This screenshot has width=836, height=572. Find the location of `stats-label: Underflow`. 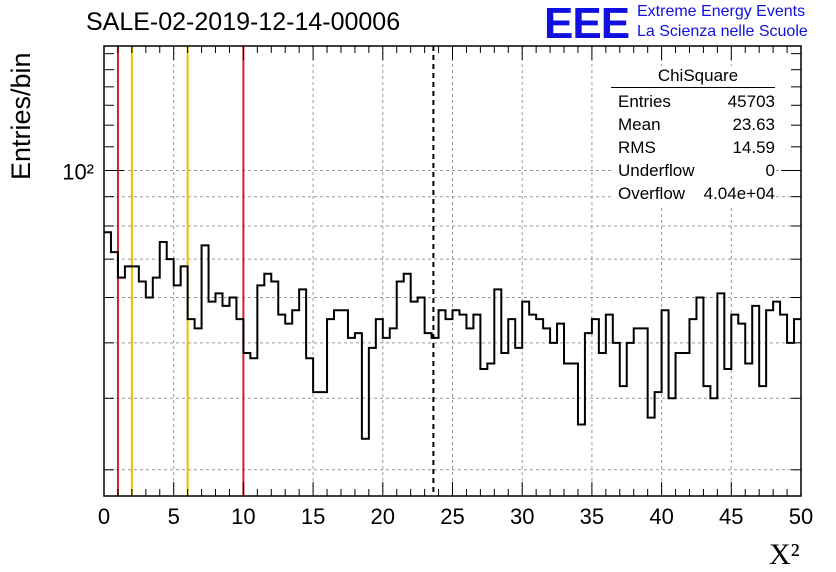

stats-label: Underflow is located at coordinates (656, 170).